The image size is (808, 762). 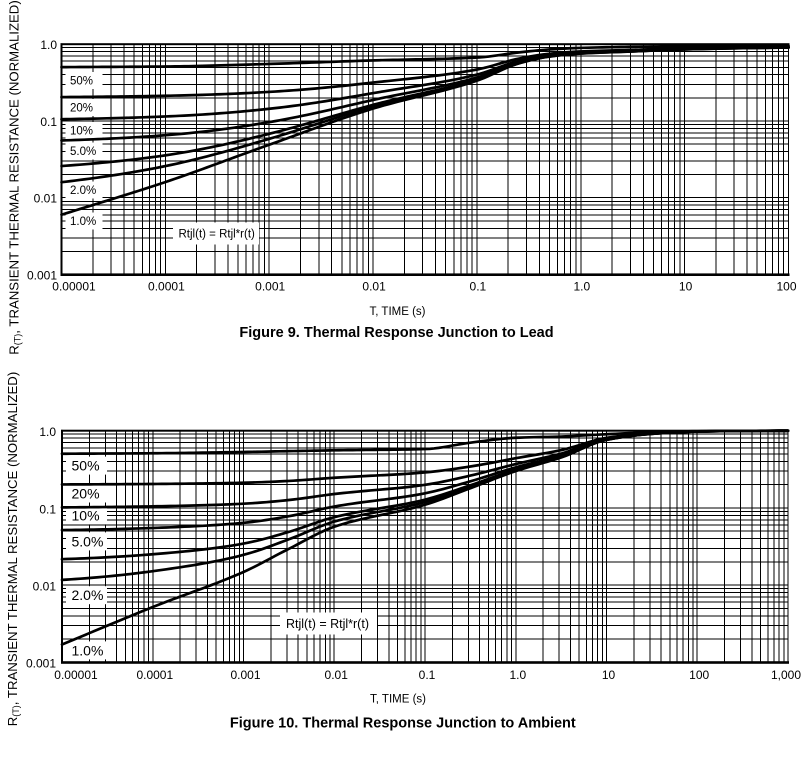 What do you see at coordinates (786, 675) in the screenshot?
I see `svg-text: 1,000` at bounding box center [786, 675].